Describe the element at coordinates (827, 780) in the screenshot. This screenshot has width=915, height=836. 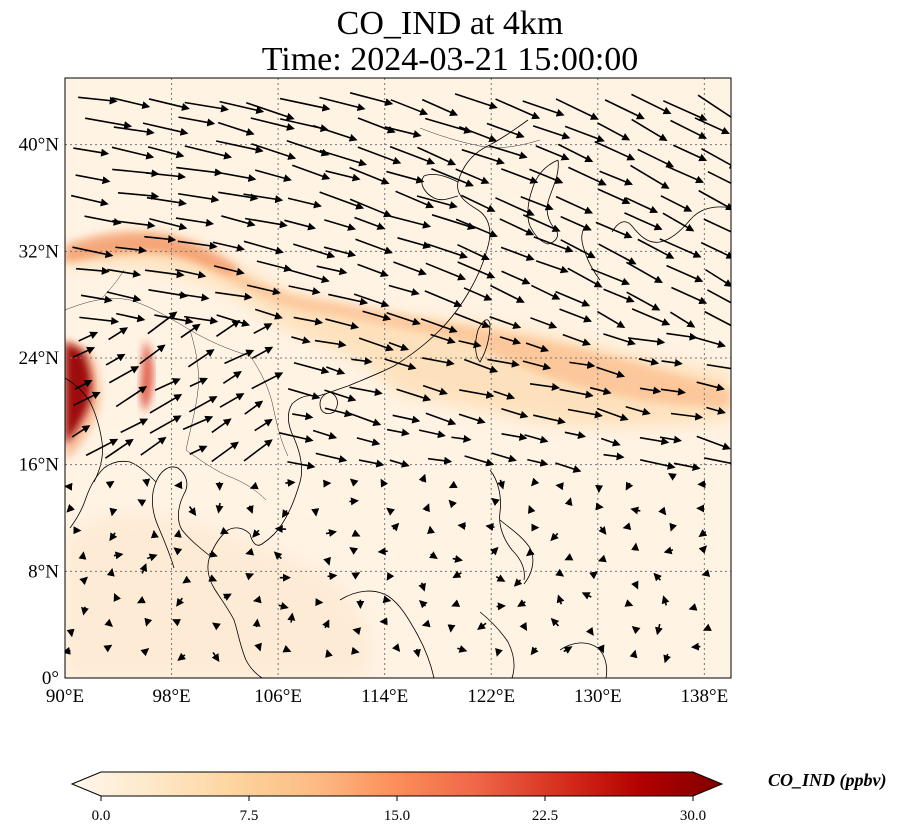
I see `colorbar-label: CO_IND (ppbv)` at that location.